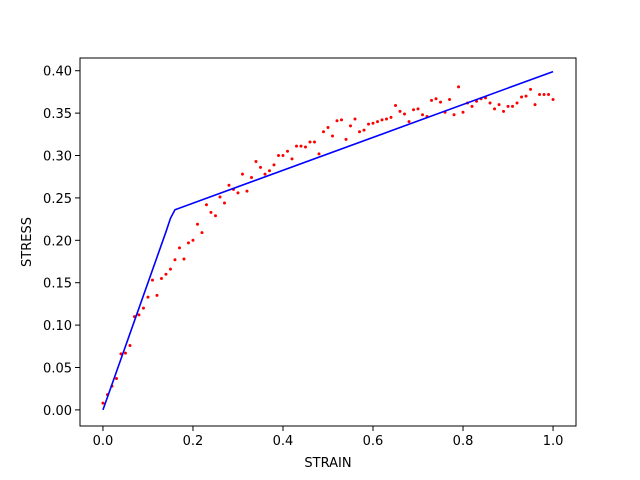 The image size is (640, 480). What do you see at coordinates (57, 114) in the screenshot?
I see `y-tick-label: 0.35` at bounding box center [57, 114].